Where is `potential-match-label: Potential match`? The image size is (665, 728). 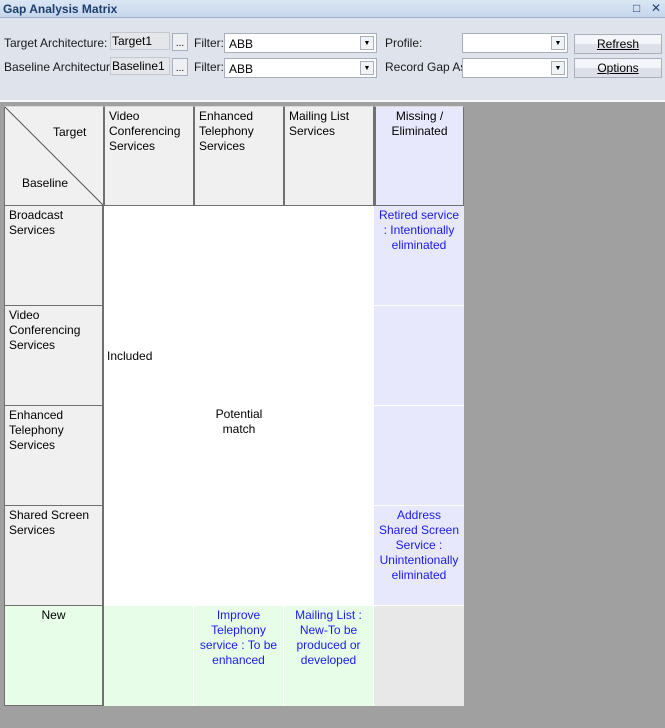
potential-match-label: Potential match is located at coordinates (239, 421).